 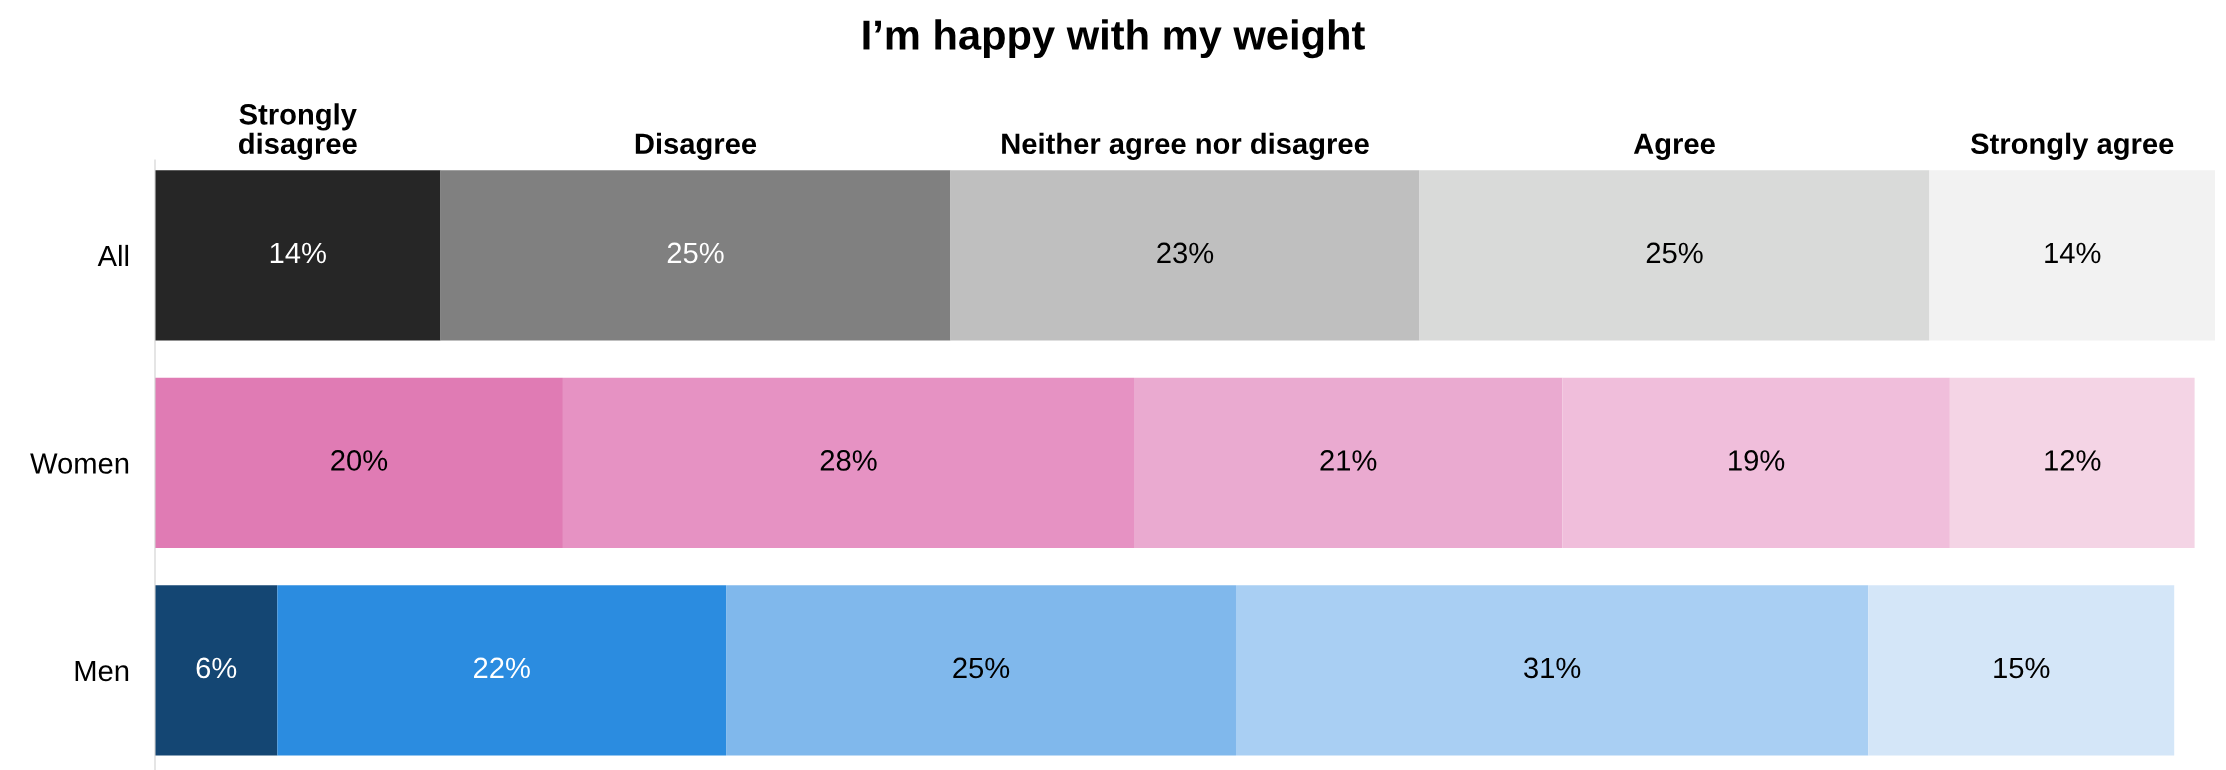 I want to click on series-label: Disagree, so click(x=696, y=146).